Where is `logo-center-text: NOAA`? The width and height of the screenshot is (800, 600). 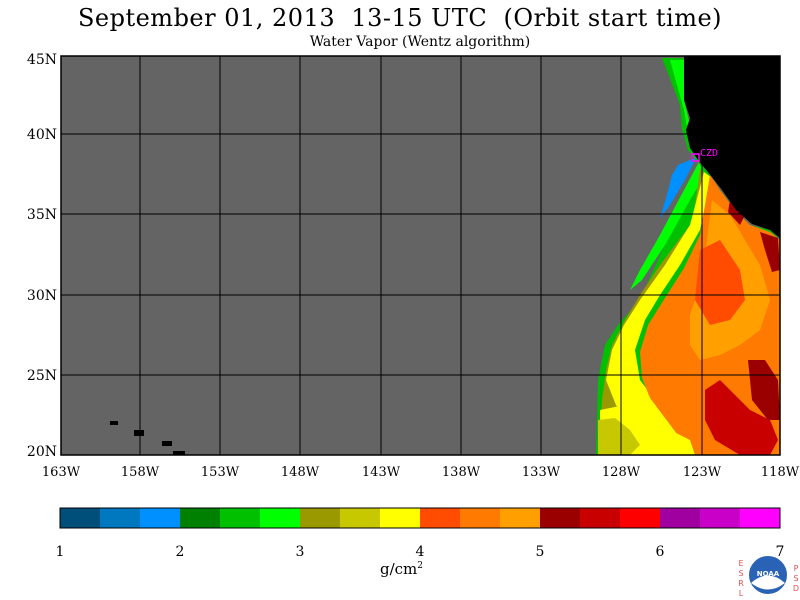
logo-center-text: NOAA is located at coordinates (768, 574).